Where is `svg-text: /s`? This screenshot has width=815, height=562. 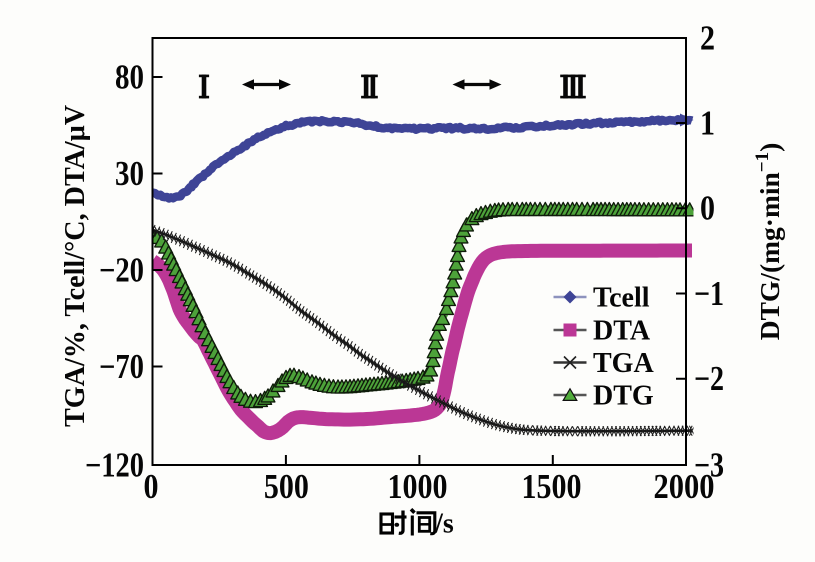
svg-text: /s is located at coordinates (444, 524).